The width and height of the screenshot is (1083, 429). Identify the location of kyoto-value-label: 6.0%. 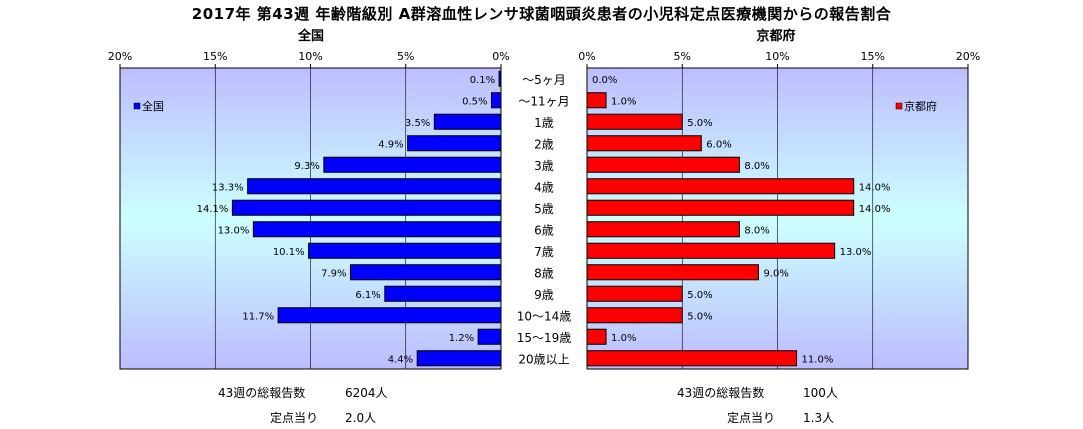
(718, 144).